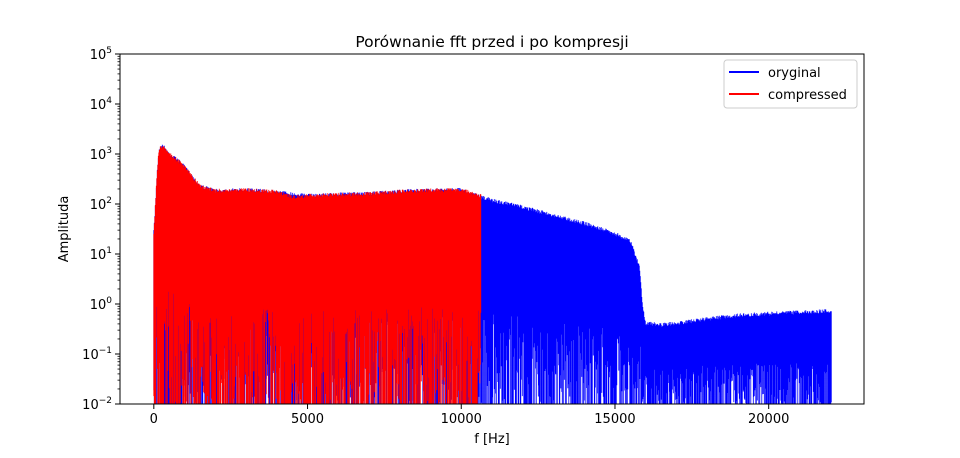 This screenshot has height=458, width=960. What do you see at coordinates (768, 419) in the screenshot?
I see `x-tick-label: 20000` at bounding box center [768, 419].